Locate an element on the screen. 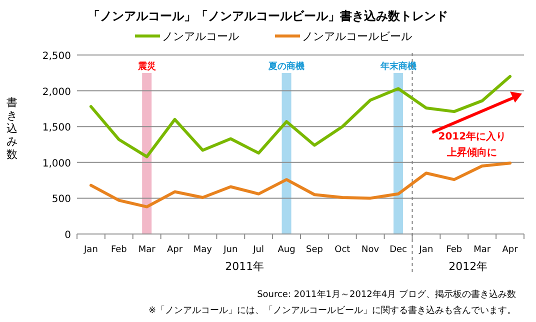  text: 2011年 is located at coordinates (244, 266).